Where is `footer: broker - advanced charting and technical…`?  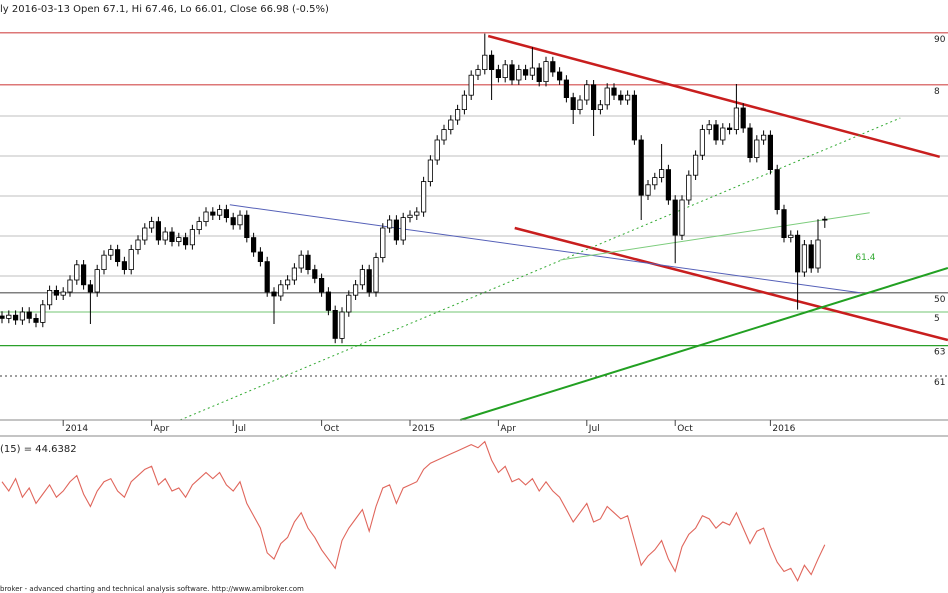 footer: broker - advanced charting and technical… is located at coordinates (152, 589).